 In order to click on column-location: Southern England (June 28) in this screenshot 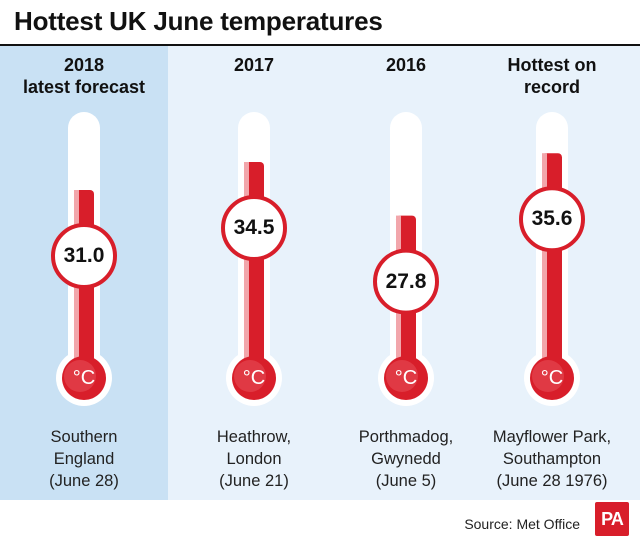, I will do `click(84, 459)`.